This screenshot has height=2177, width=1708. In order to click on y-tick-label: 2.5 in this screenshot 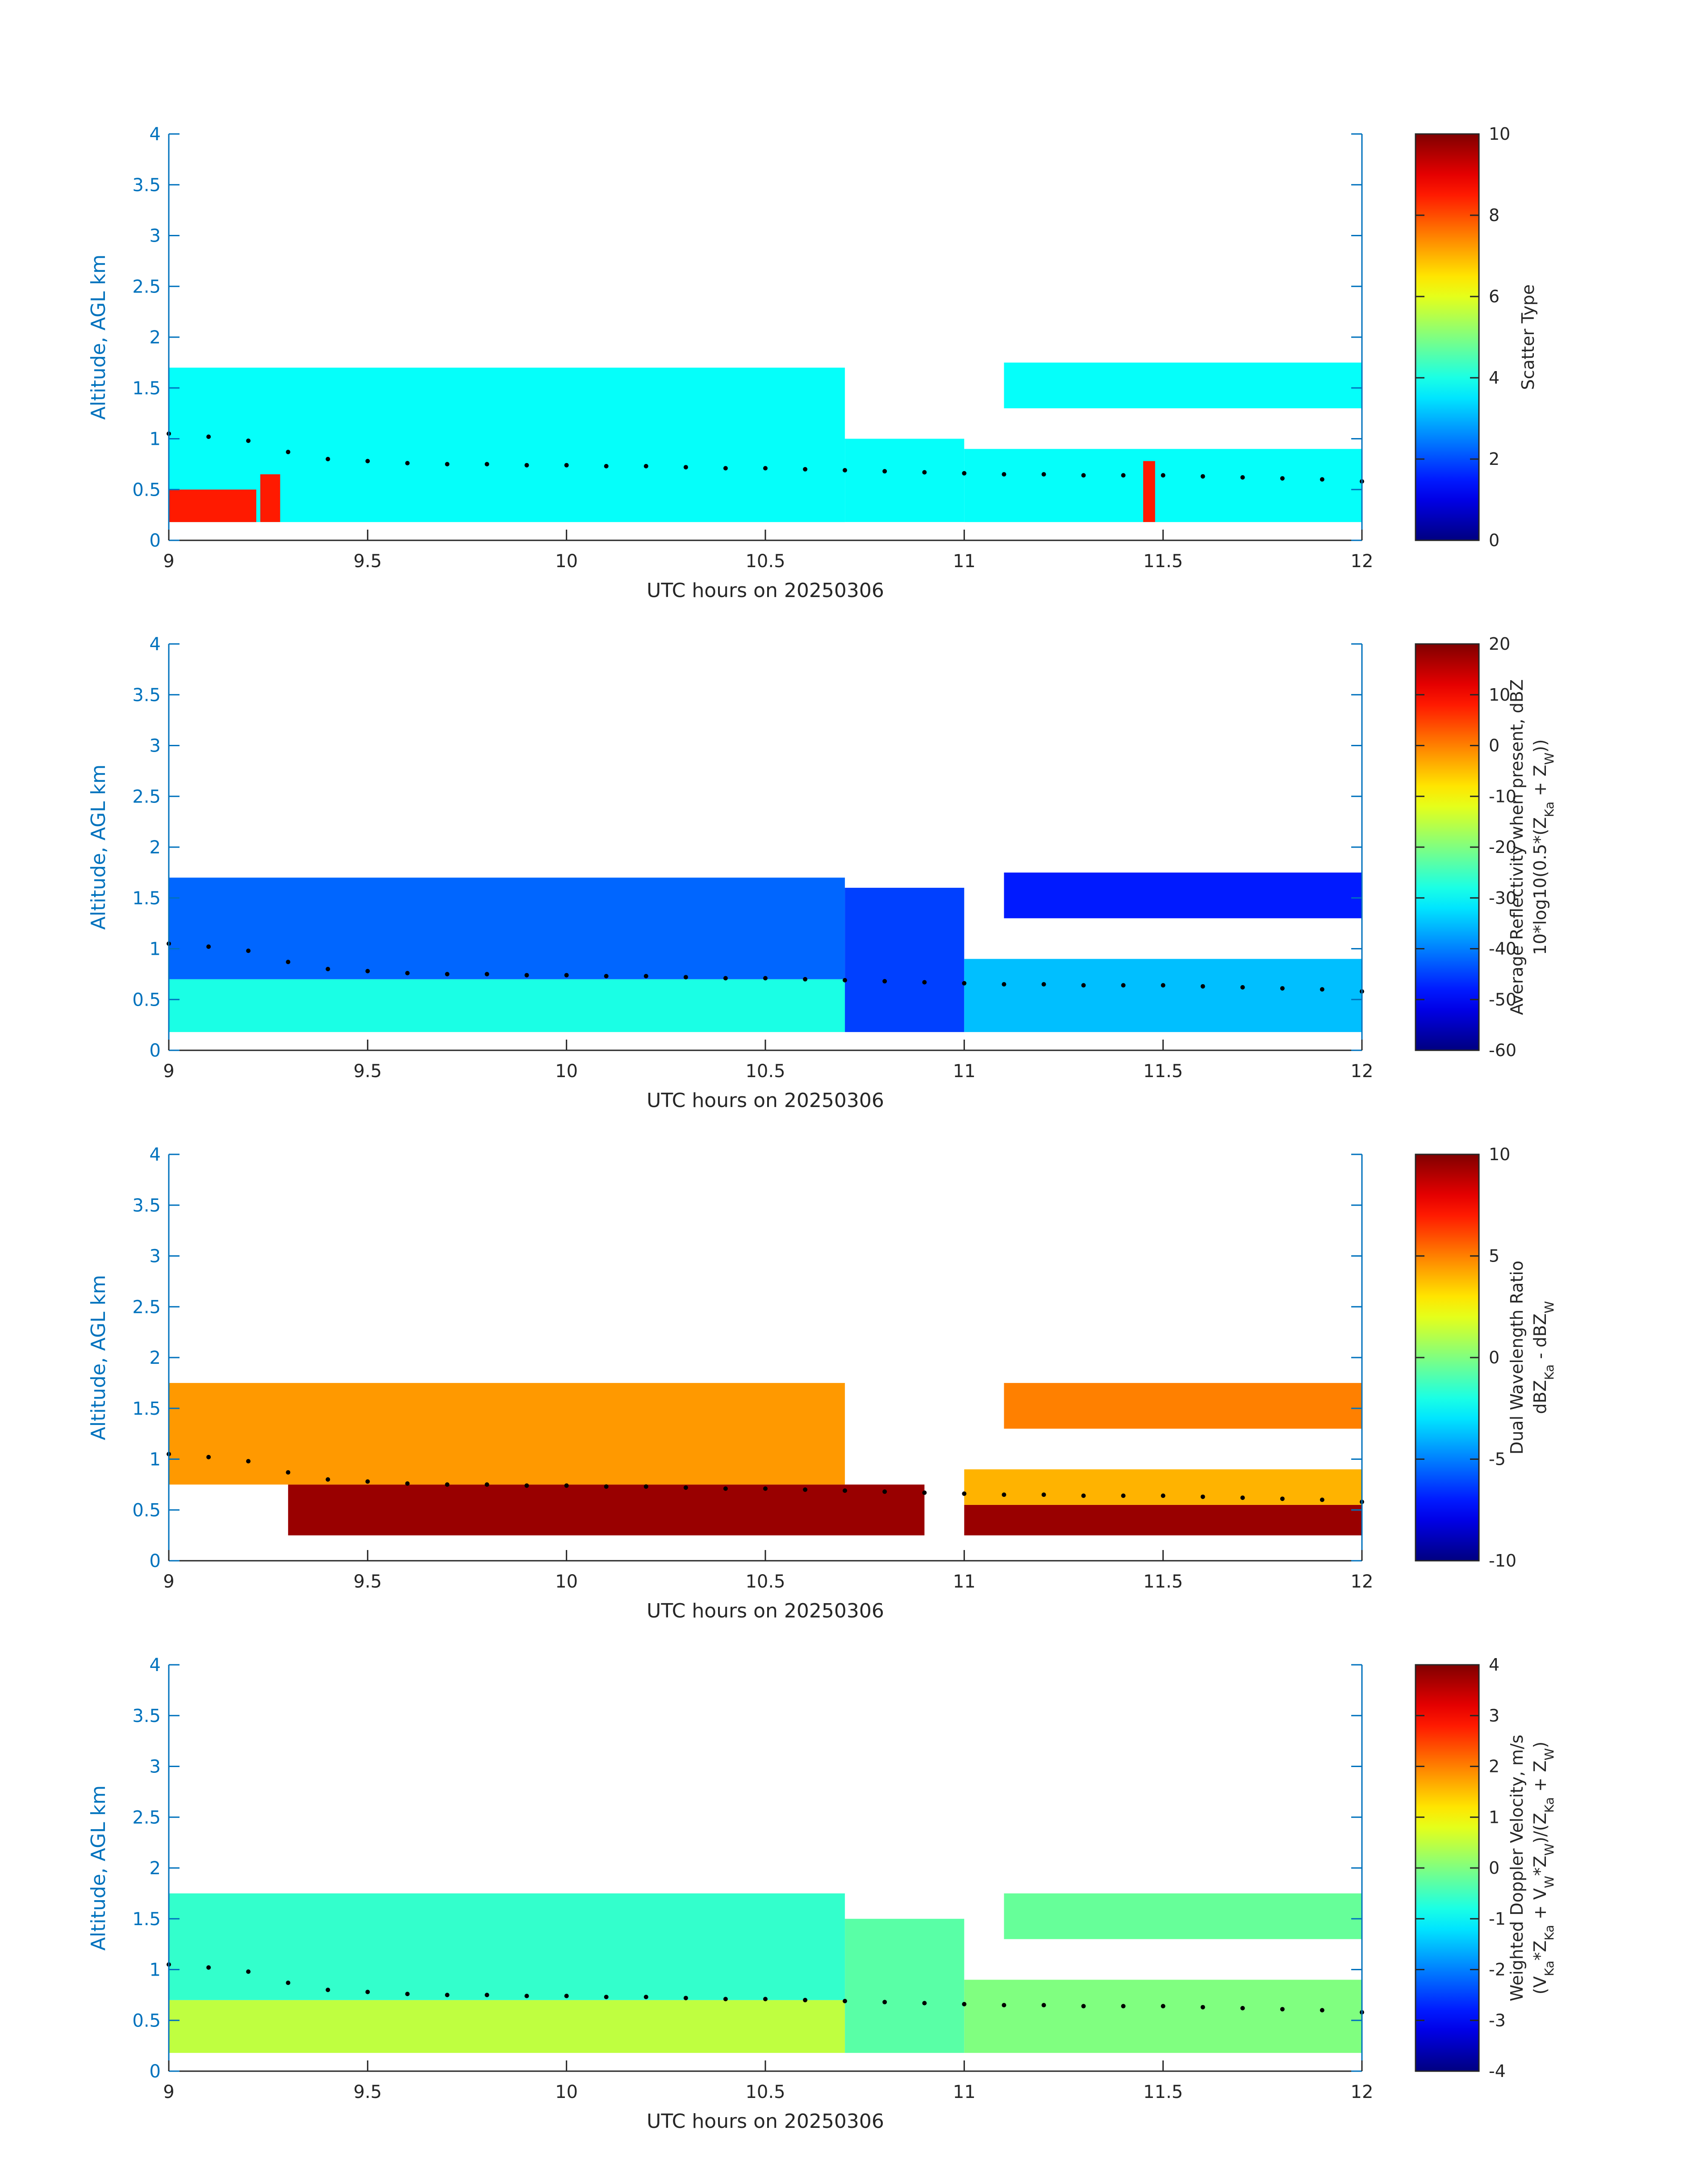, I will do `click(146, 796)`.